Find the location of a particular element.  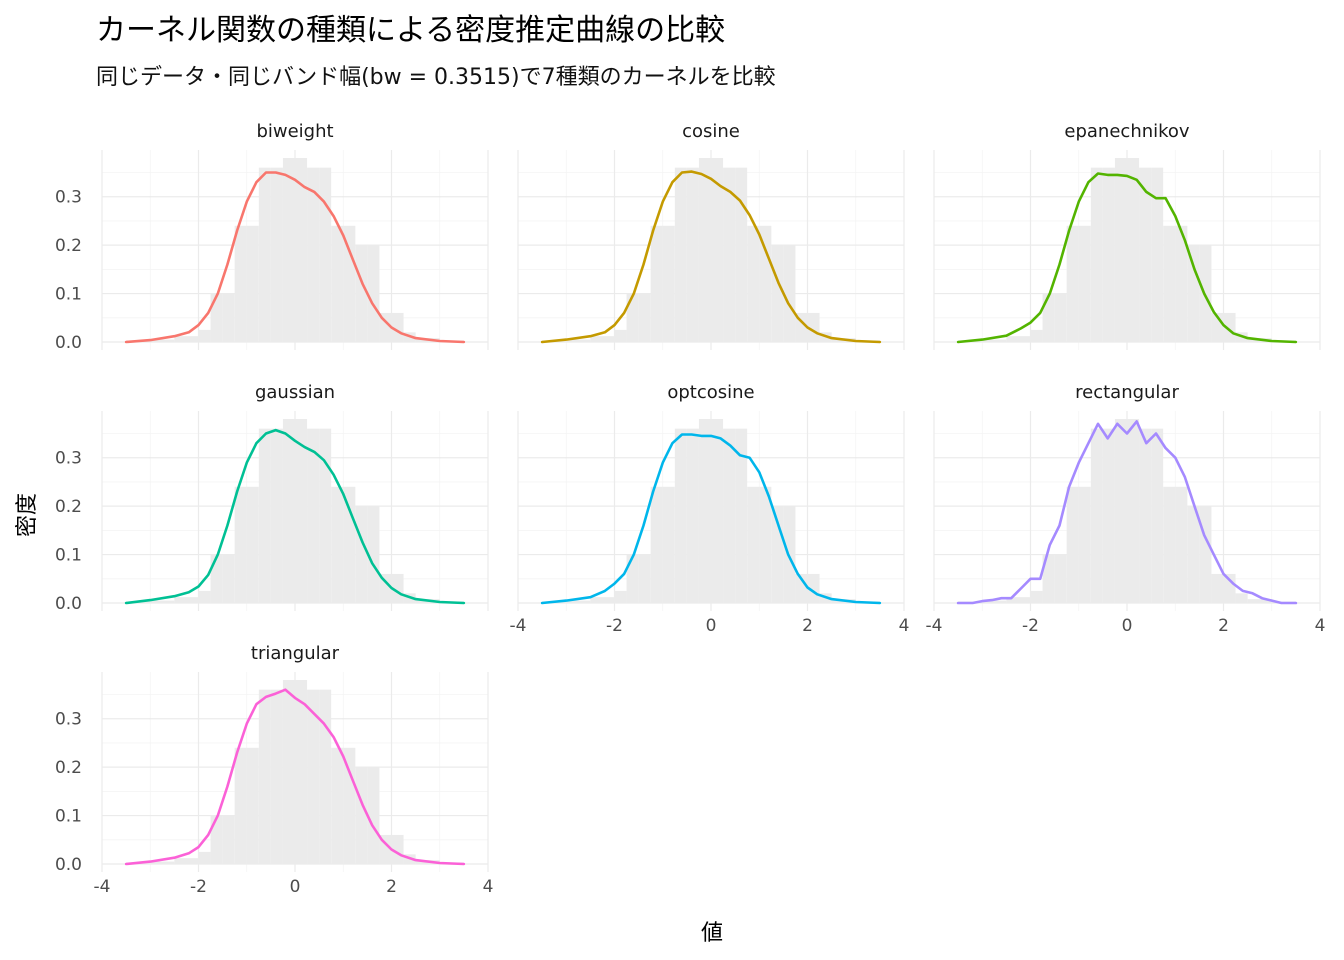

facet-panel-triangular: triangular 0.0 0.1 0.2 0.3 -4 -2 0 2 4 is located at coordinates (274, 770).